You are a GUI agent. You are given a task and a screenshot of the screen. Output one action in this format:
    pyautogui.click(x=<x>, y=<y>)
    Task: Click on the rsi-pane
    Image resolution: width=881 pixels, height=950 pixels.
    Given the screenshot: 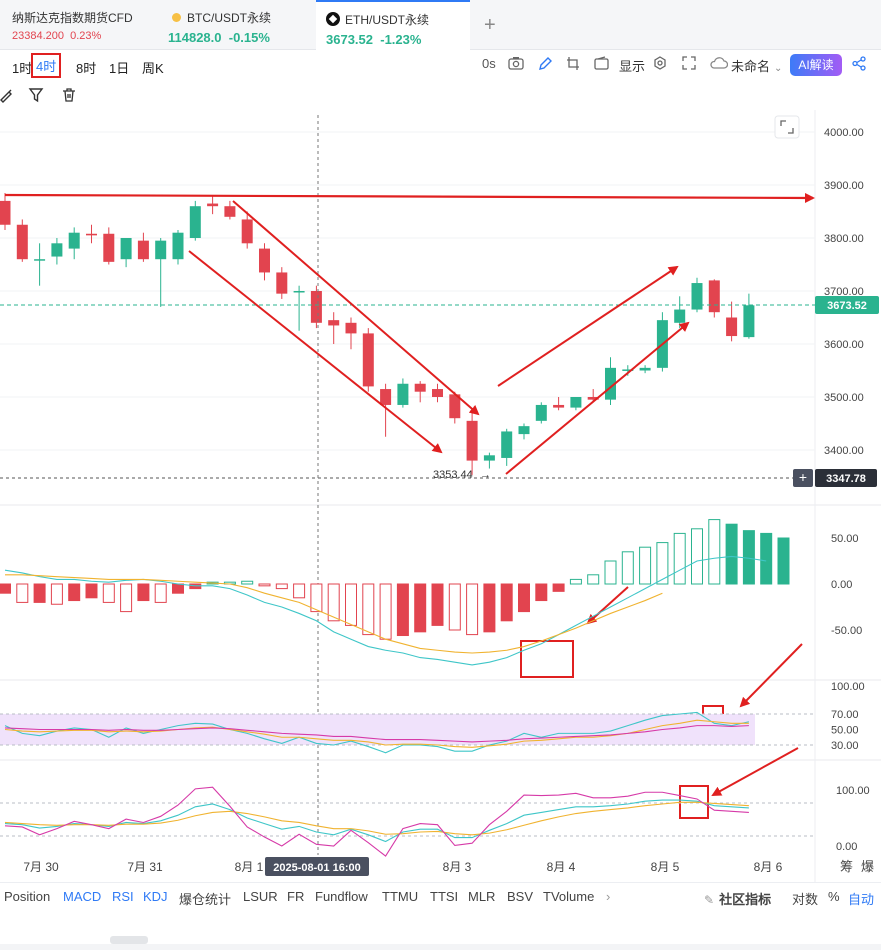 What is the action you would take?
    pyautogui.click(x=377, y=732)
    